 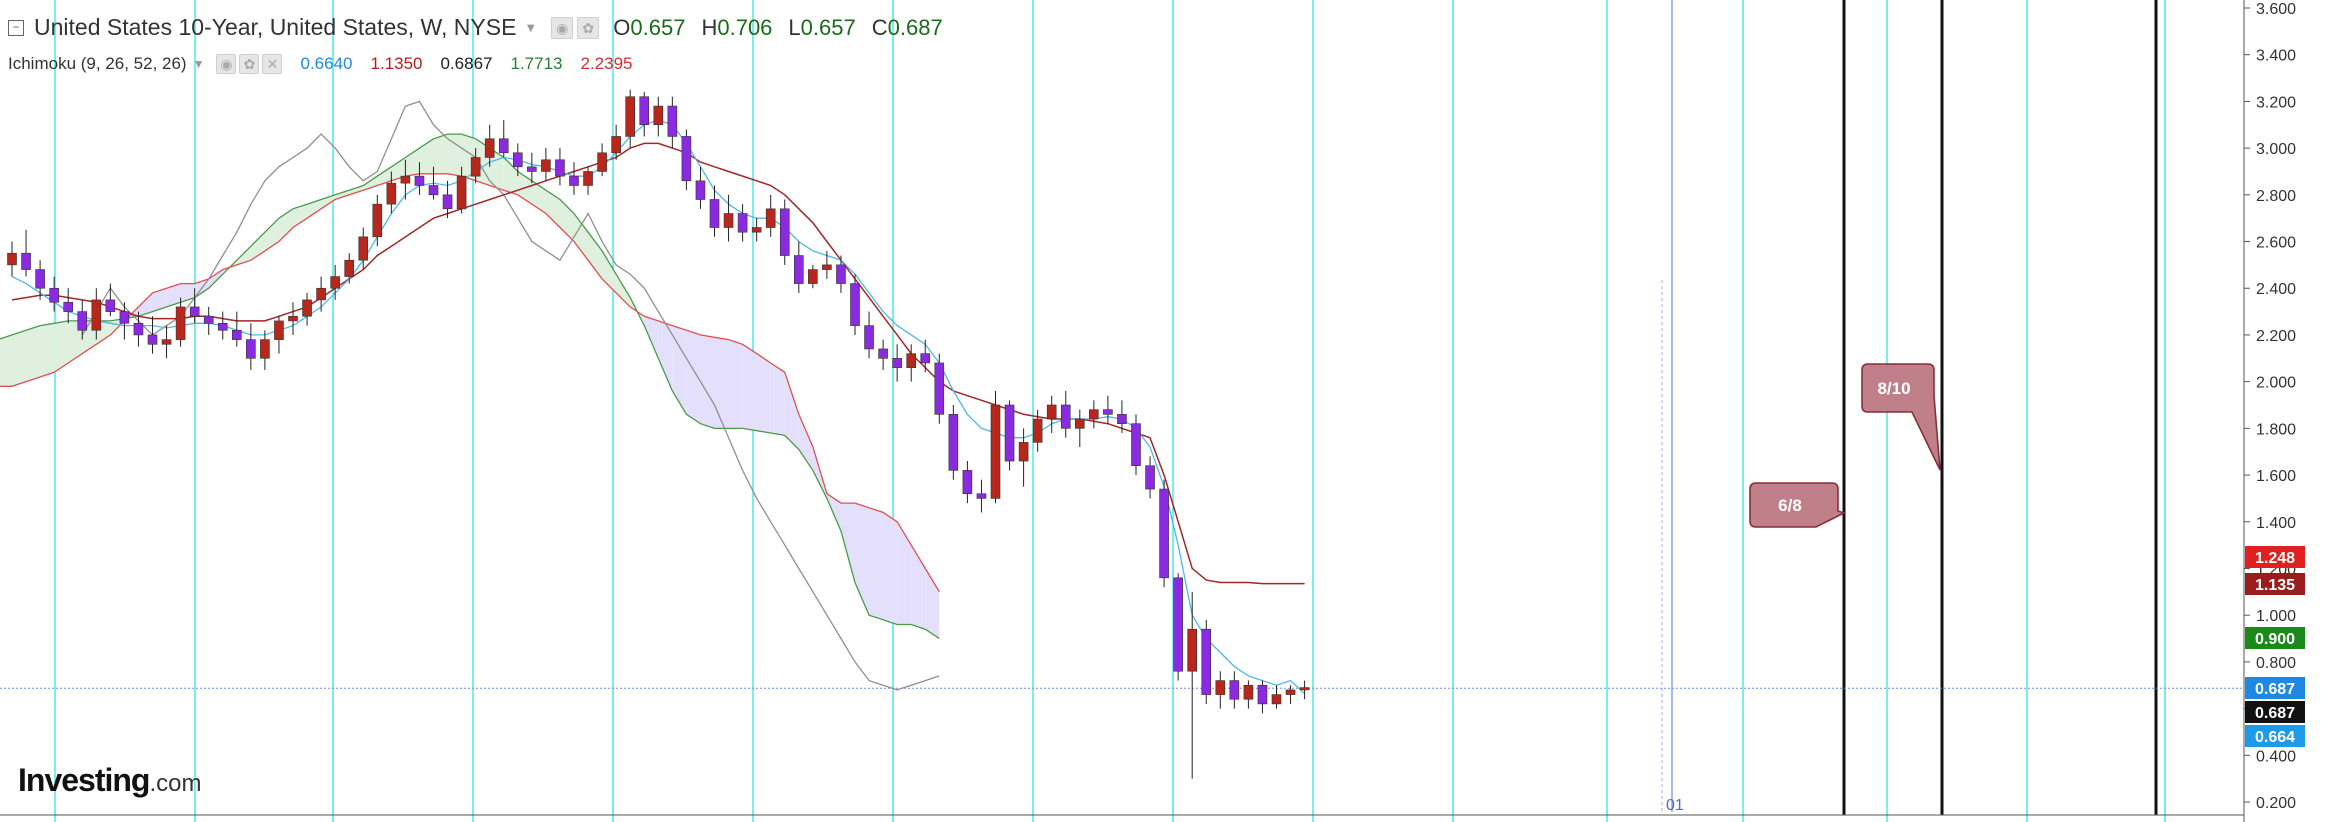 I want to click on annotation-label: 6/8, so click(x=1790, y=505).